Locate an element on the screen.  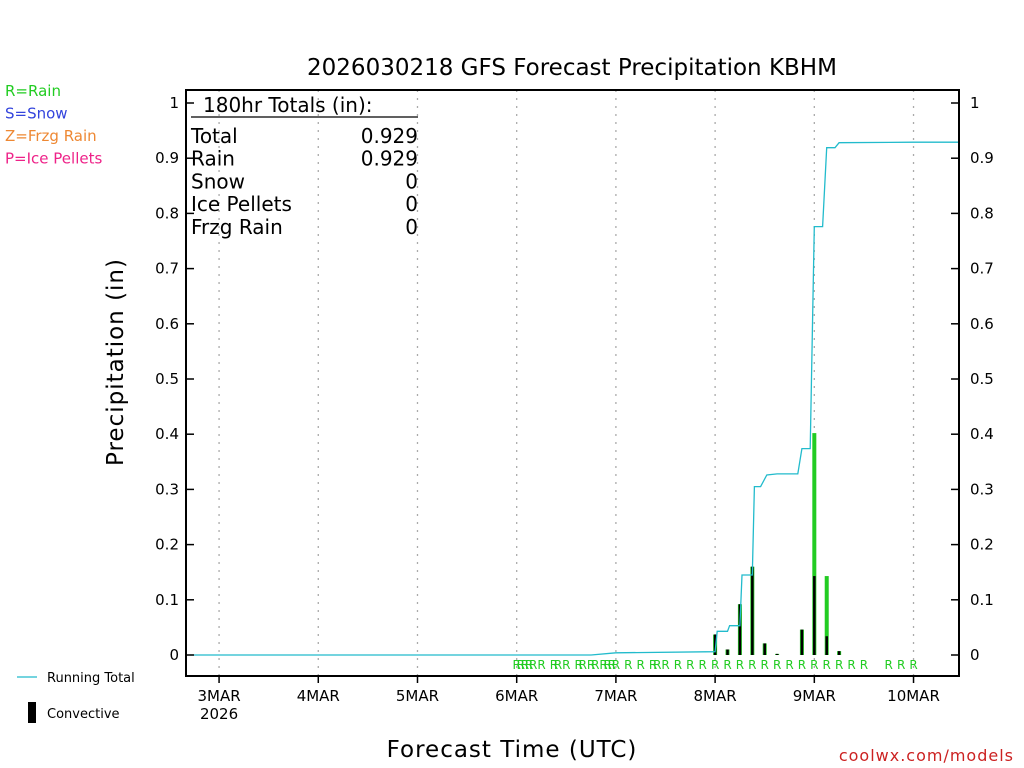
x-axis-label: Forecast Time (UTC) is located at coordinates (512, 750).